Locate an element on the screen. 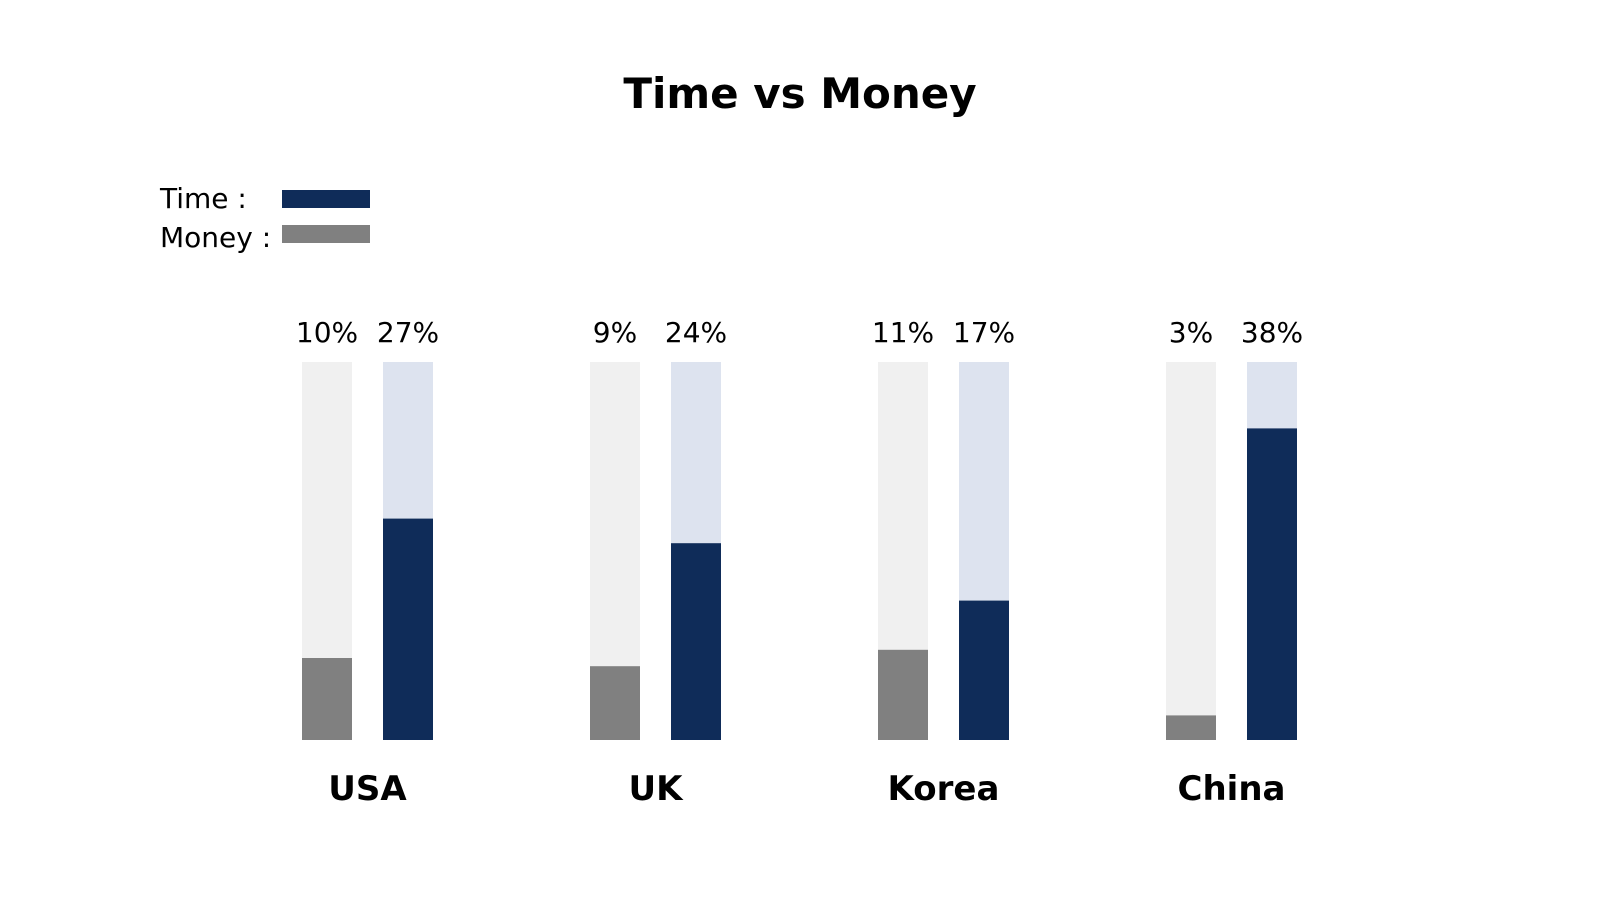 This screenshot has width=1600, height=904. bar-time-china is located at coordinates (1272, 584).